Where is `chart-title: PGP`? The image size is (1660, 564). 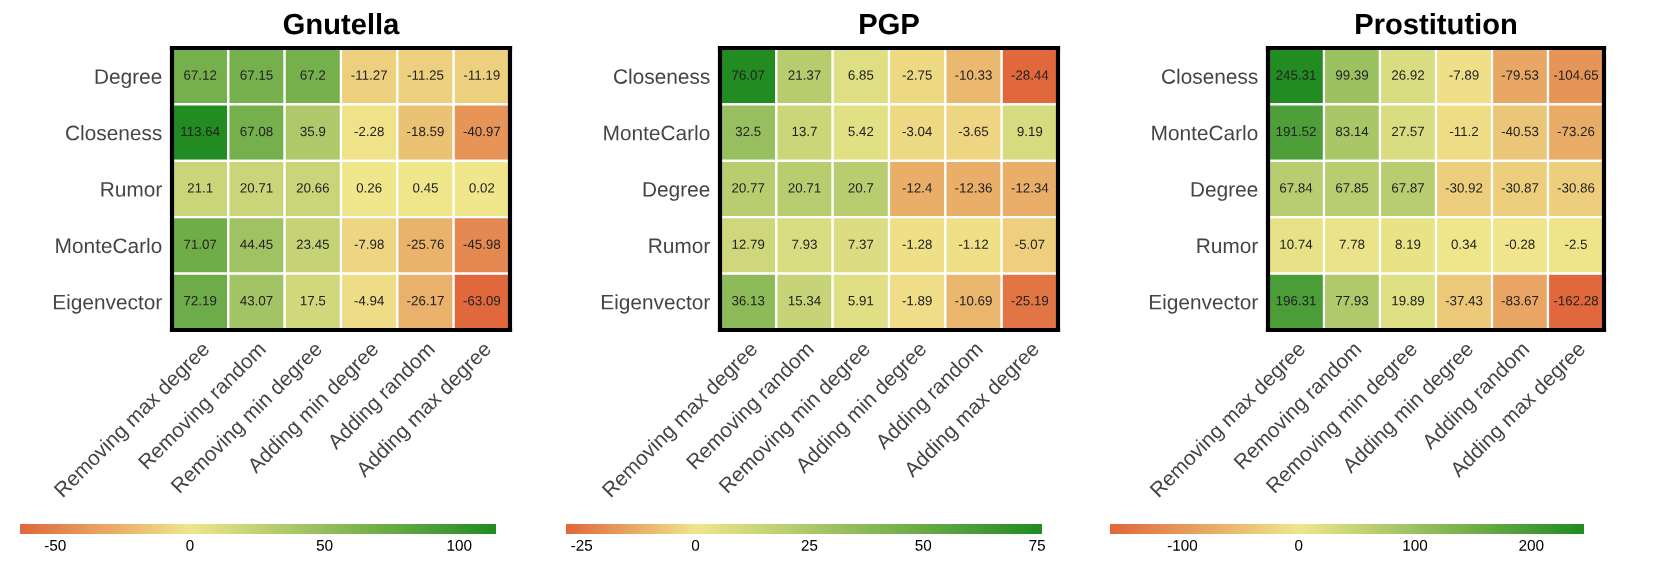
chart-title: PGP is located at coordinates (889, 24).